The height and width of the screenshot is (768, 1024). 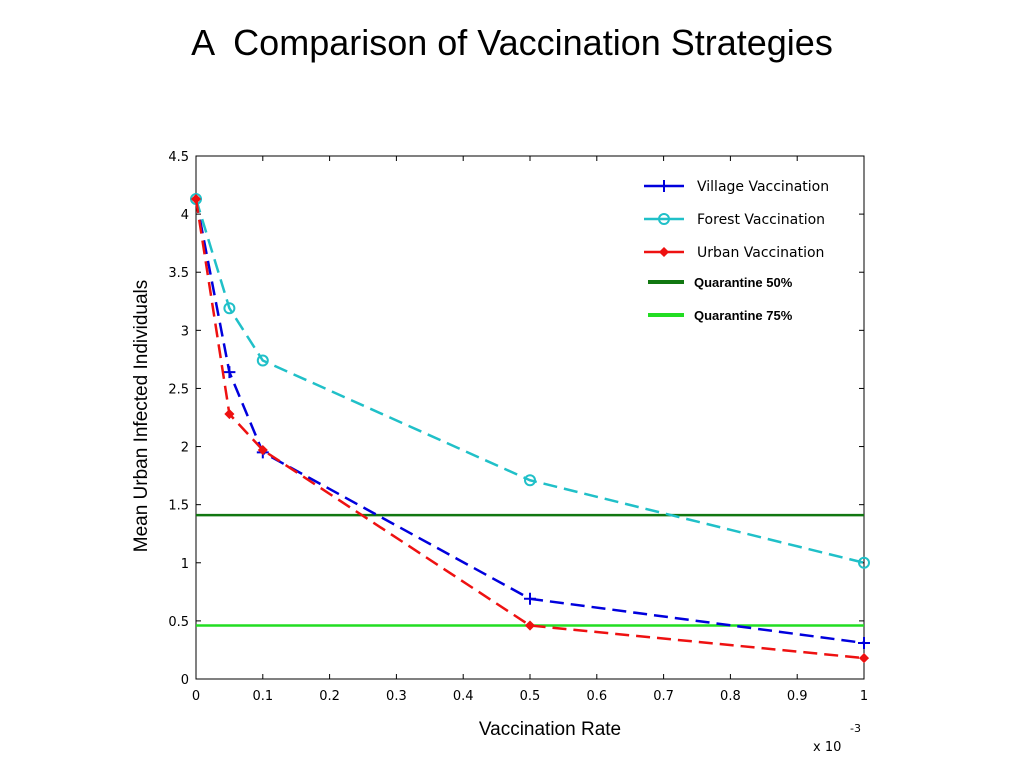 I want to click on y-tick-label: 2.5, so click(x=178, y=389).